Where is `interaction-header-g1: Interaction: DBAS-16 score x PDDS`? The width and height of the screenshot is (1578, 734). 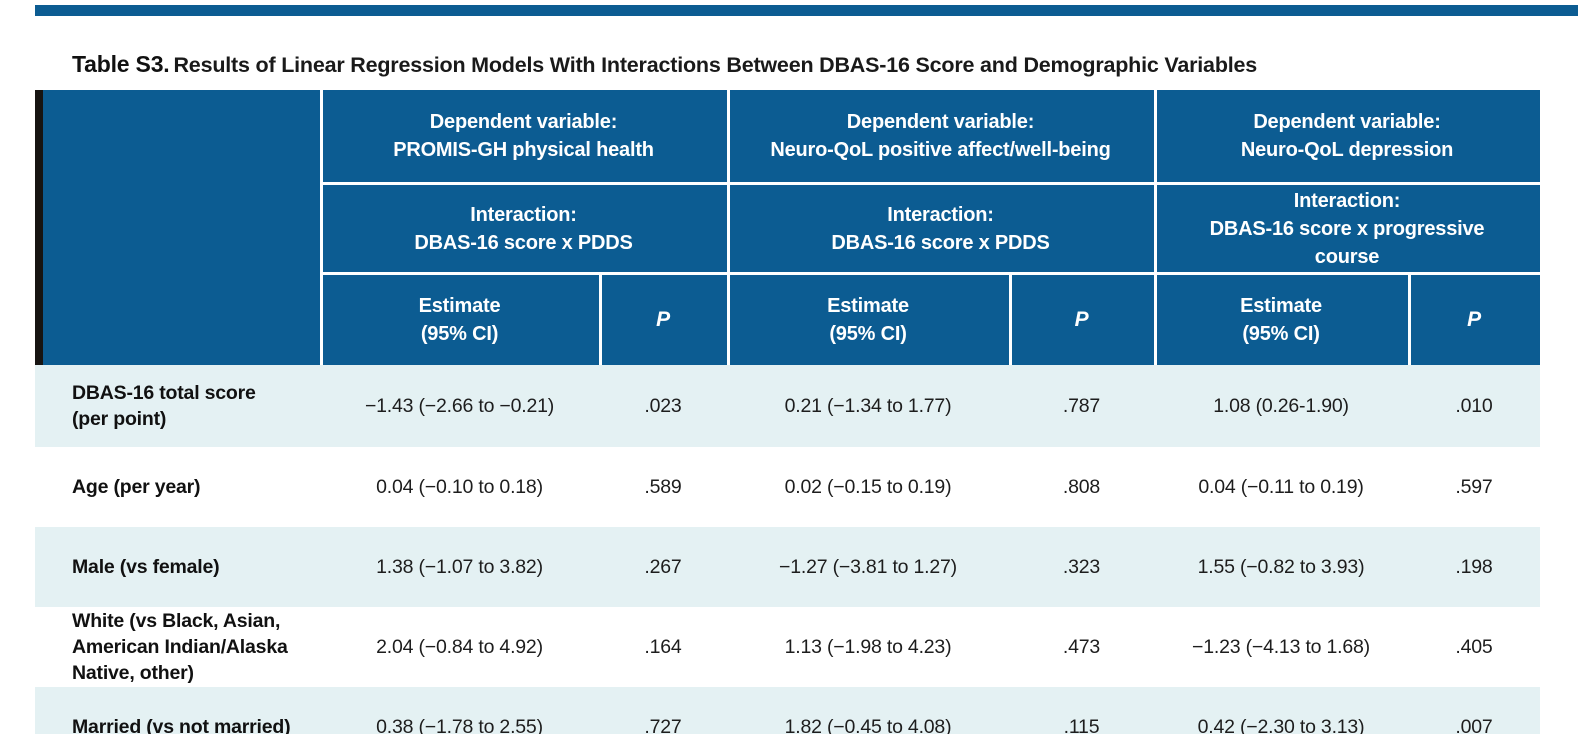
interaction-header-g1: Interaction: DBAS-16 score x PDDS is located at coordinates (523, 228).